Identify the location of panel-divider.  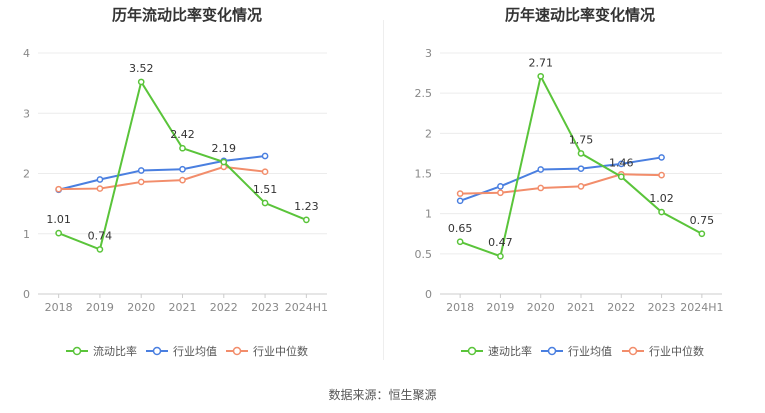
(383, 190).